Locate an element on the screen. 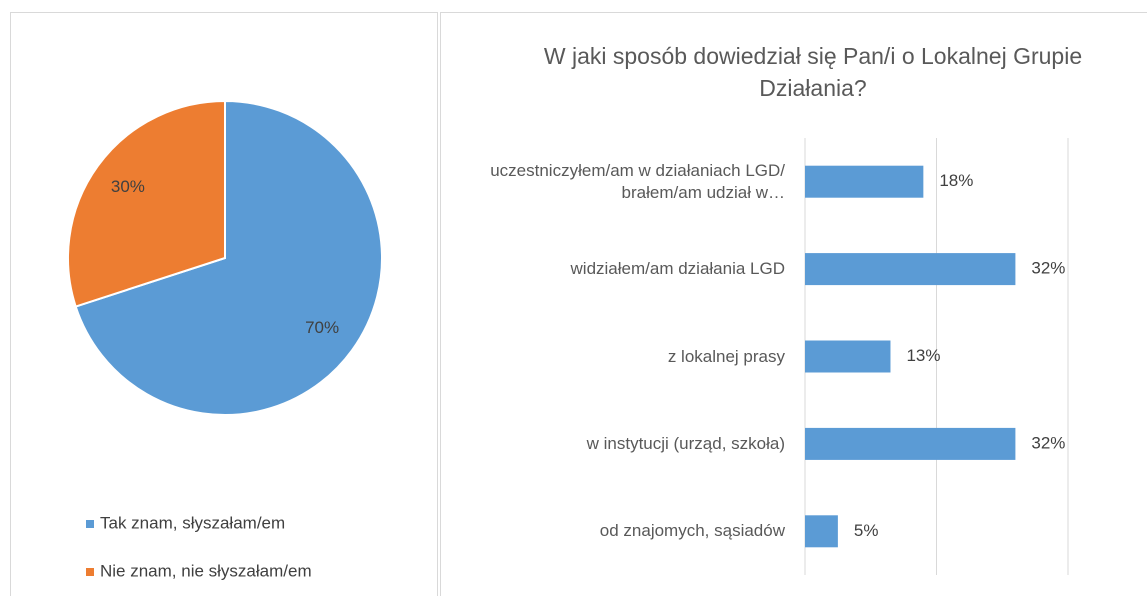 This screenshot has width=1147, height=596. y-tick-label: od znajomych, sąsiadów is located at coordinates (692, 531).